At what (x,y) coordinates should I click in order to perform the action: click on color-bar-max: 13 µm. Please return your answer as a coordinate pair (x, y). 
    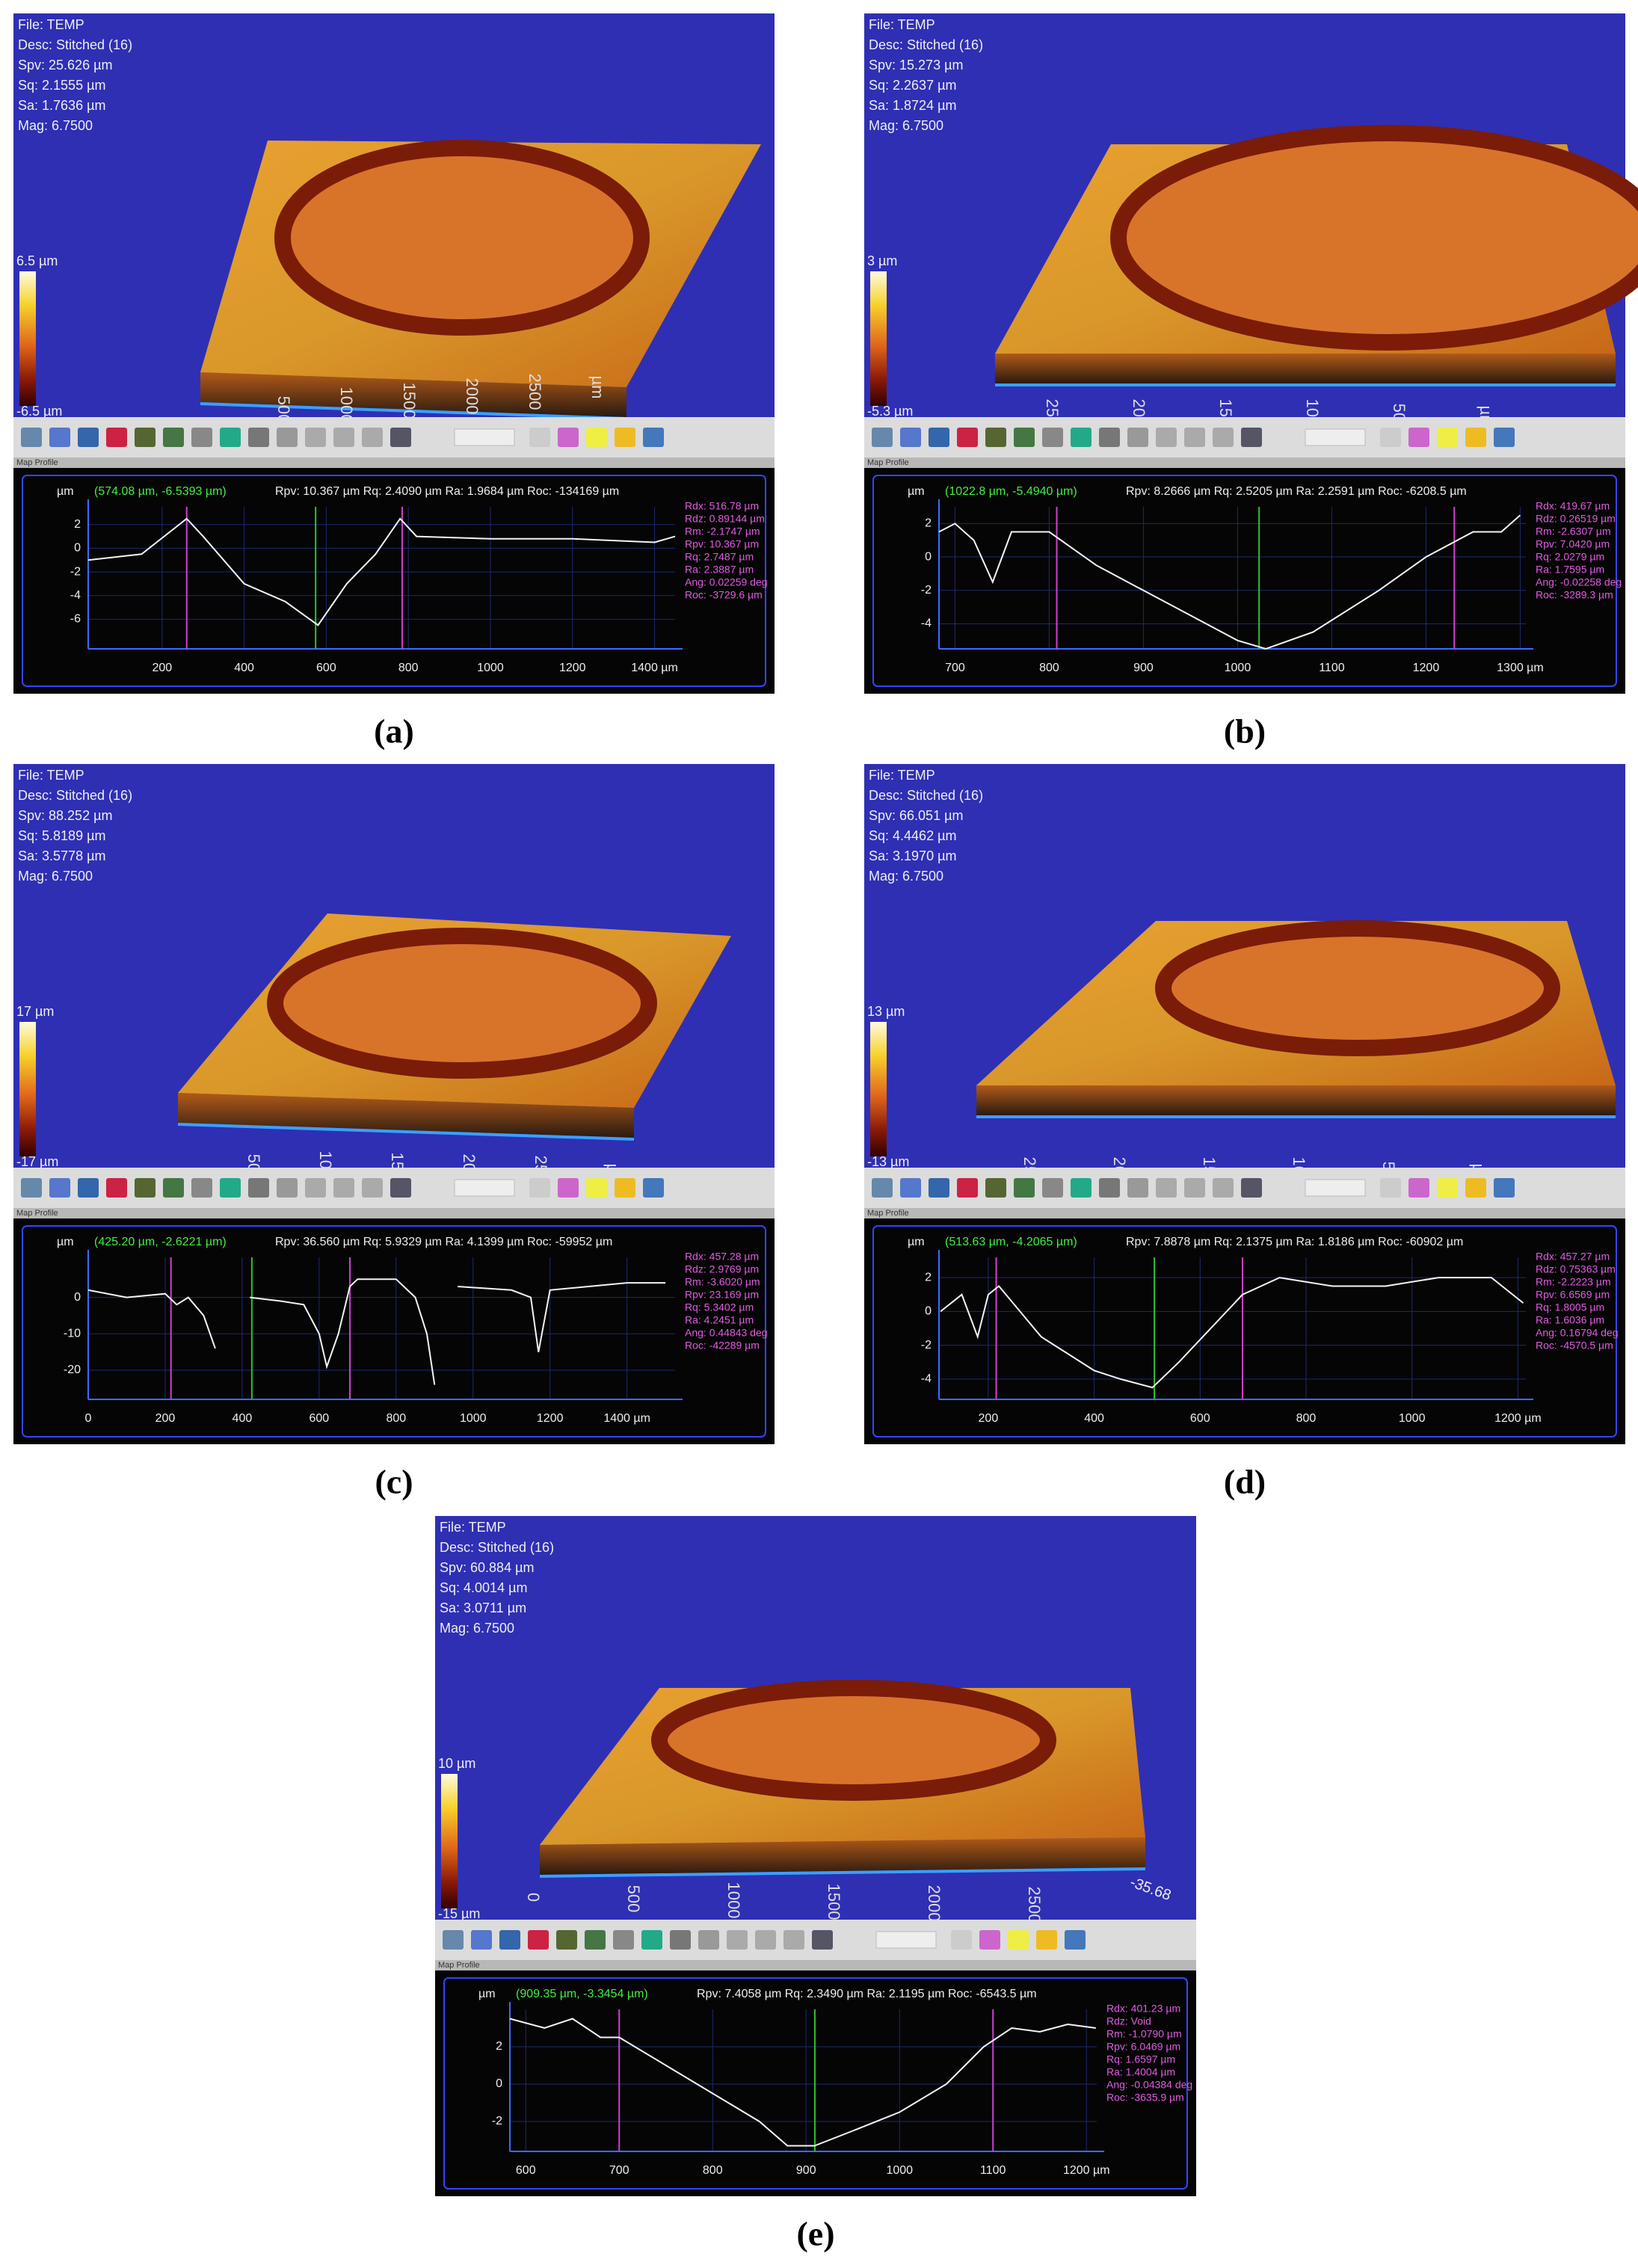
    Looking at the image, I should click on (886, 1011).